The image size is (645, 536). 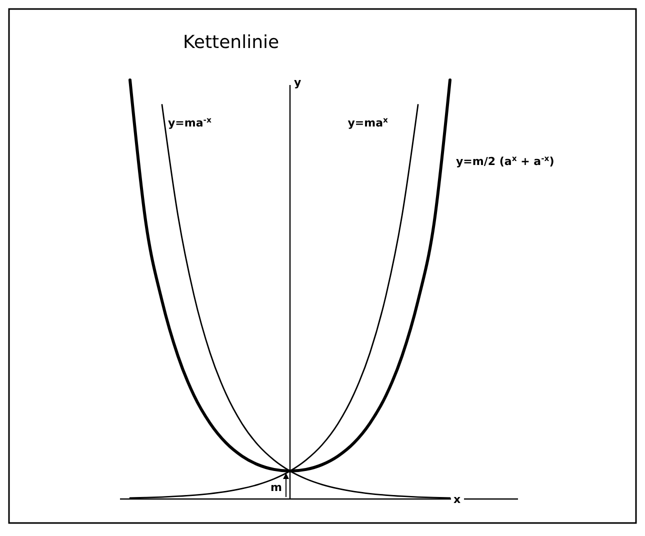 What do you see at coordinates (276, 487) in the screenshot?
I see `annotation: m` at bounding box center [276, 487].